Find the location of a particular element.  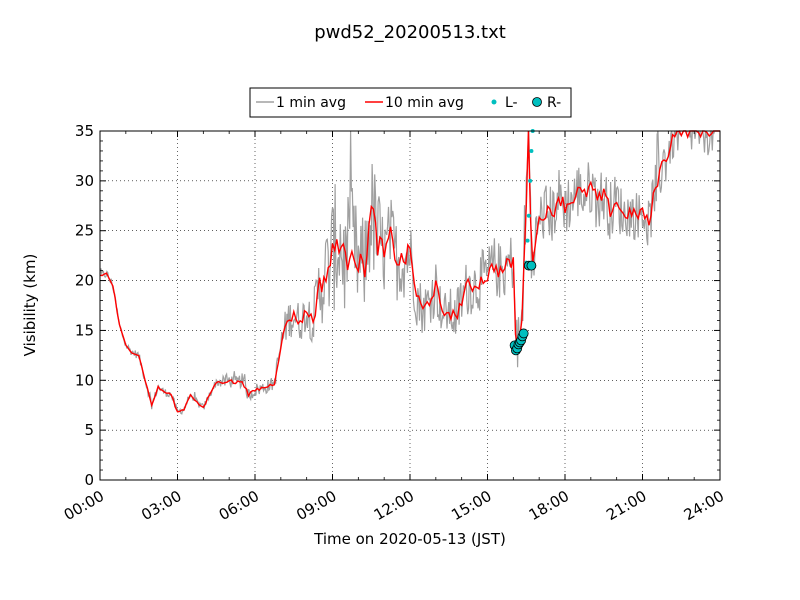

y-tick-label: 35 is located at coordinates (84, 131).